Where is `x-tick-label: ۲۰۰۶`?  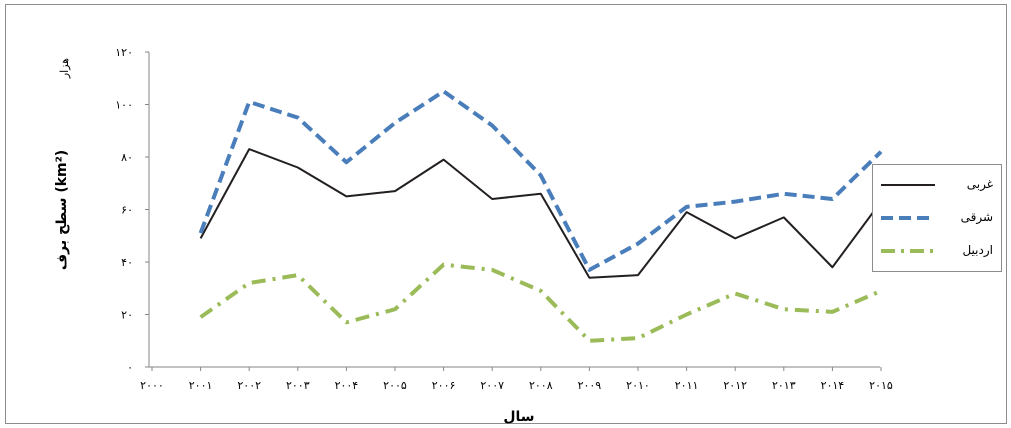 x-tick-label: ۲۰۰۶ is located at coordinates (444, 385).